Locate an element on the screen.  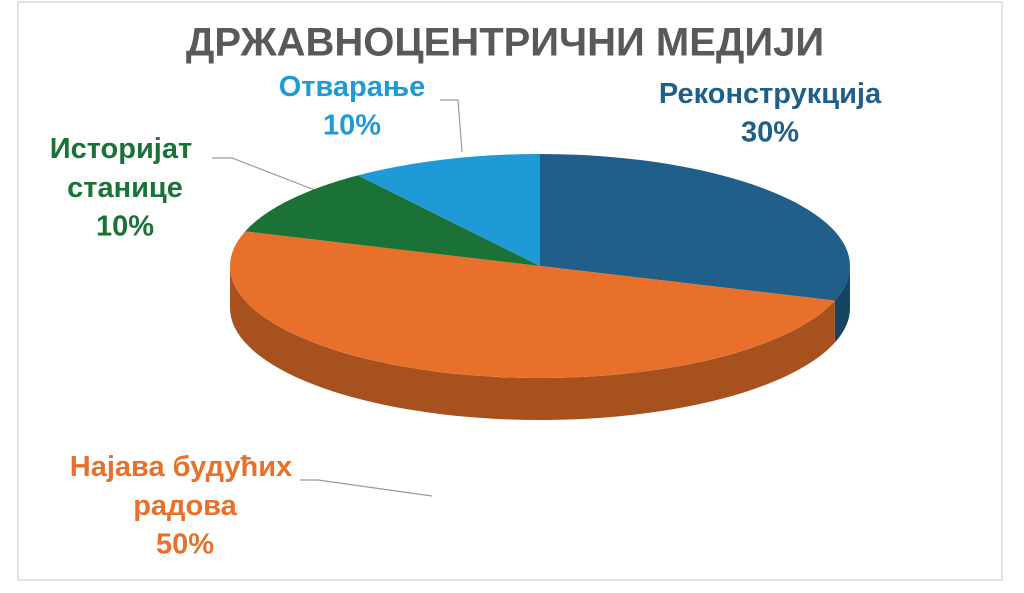
value-label: 30% is located at coordinates (770, 133).